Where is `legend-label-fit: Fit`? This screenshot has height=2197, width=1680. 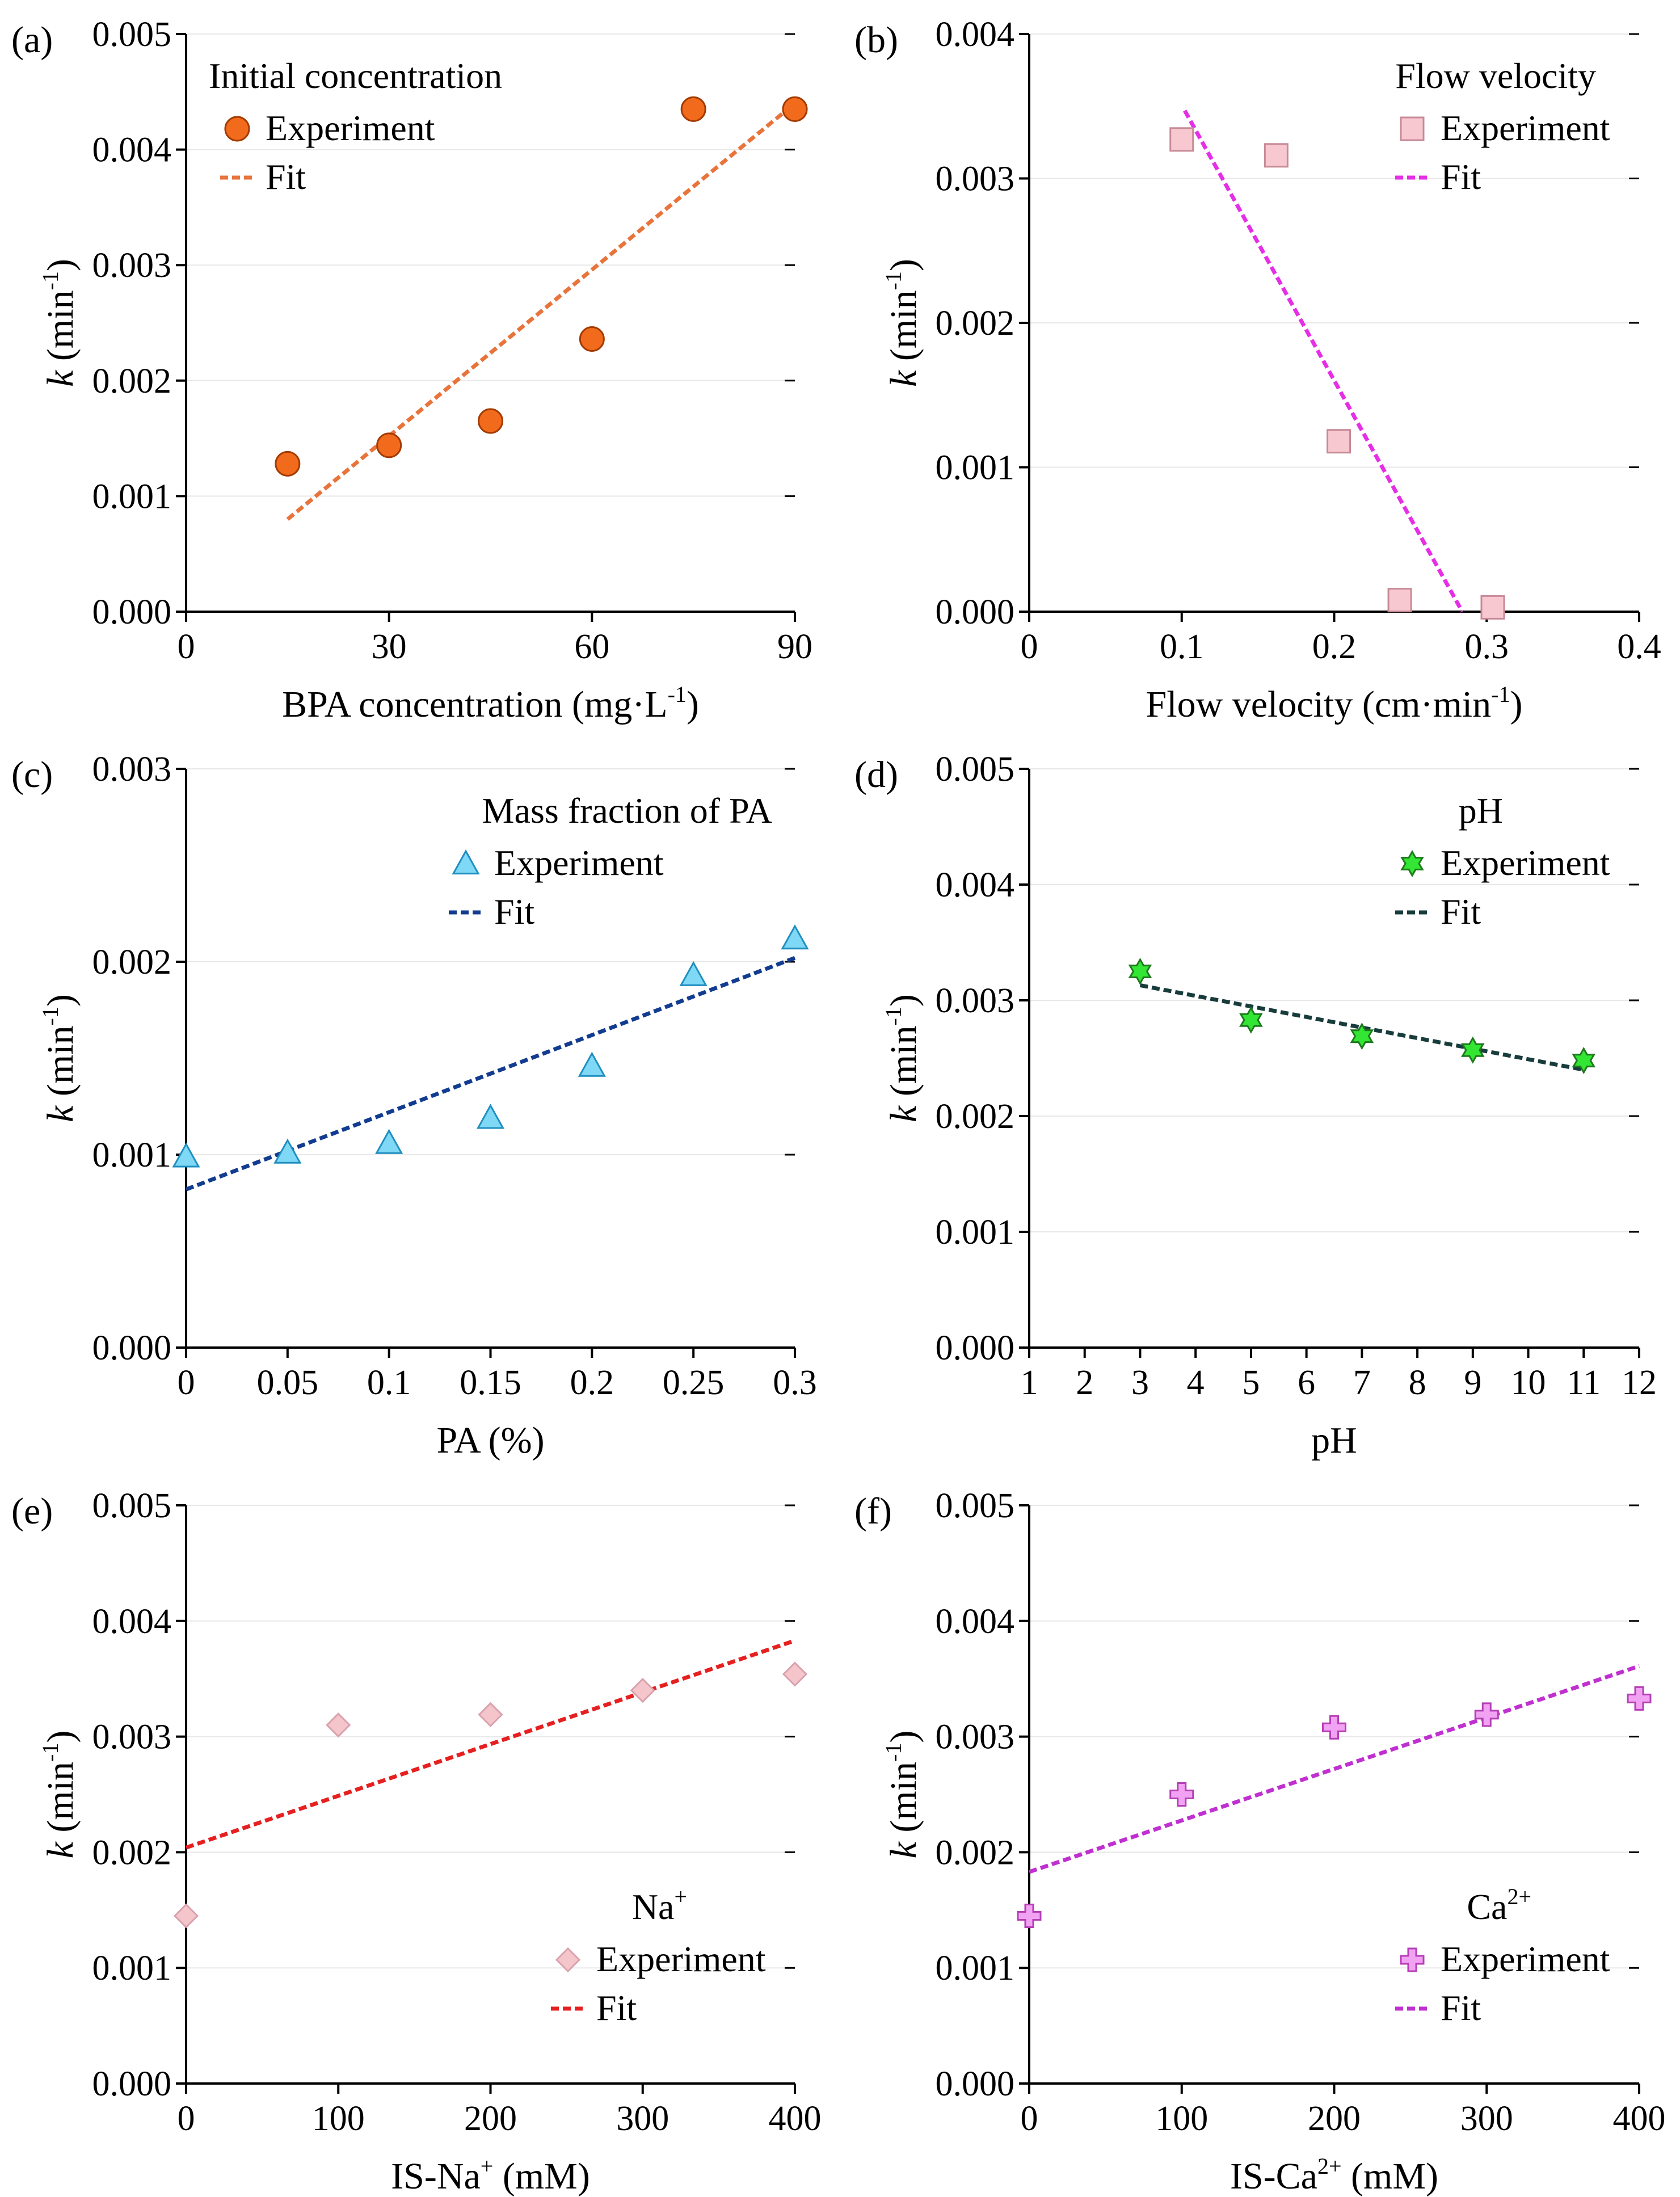 legend-label-fit: Fit is located at coordinates (616, 2008).